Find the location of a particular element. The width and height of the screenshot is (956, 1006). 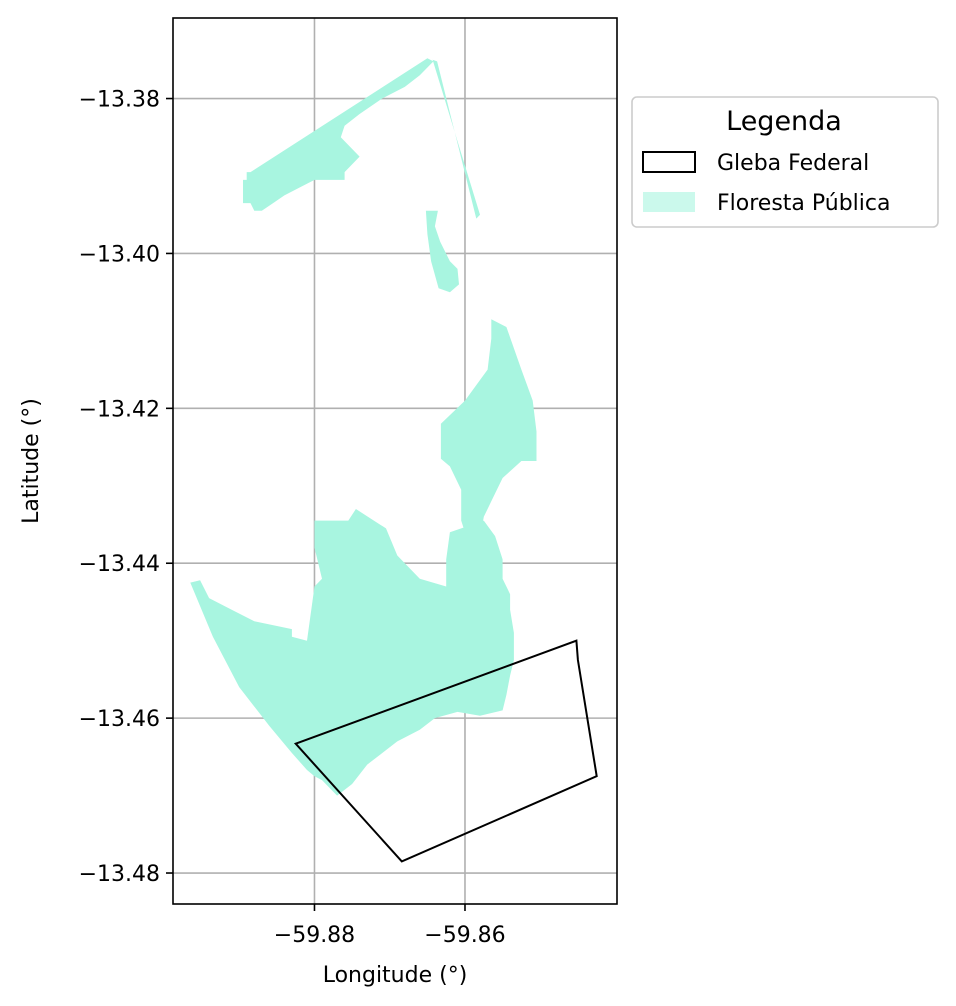

y-tick-label: −13.38 is located at coordinates (119, 100).